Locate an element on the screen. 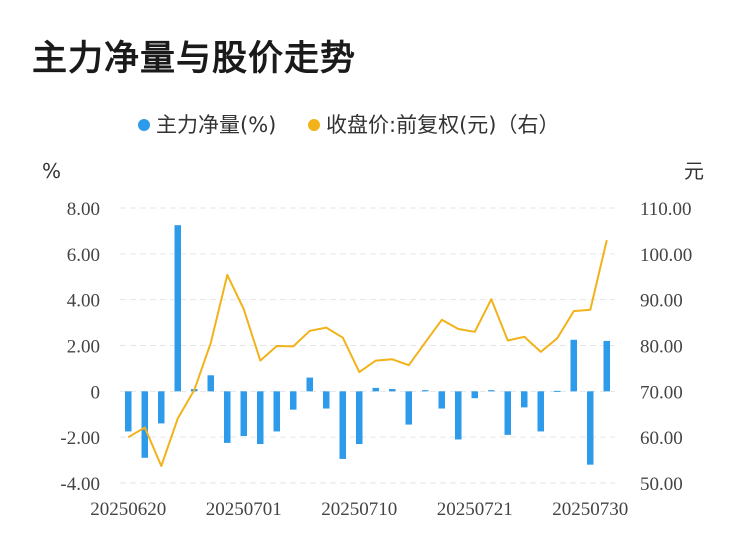  right-axis-tick-label: 90.00 is located at coordinates (661, 301).